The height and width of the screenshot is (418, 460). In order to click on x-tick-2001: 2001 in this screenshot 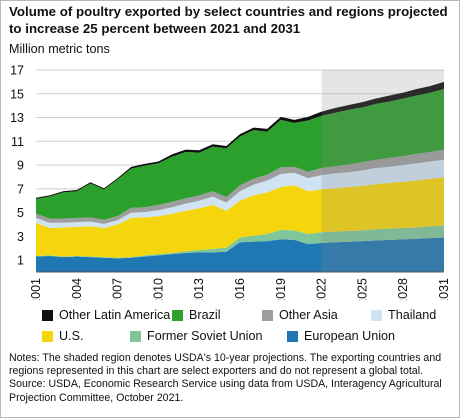, I will do `click(36, 289)`.